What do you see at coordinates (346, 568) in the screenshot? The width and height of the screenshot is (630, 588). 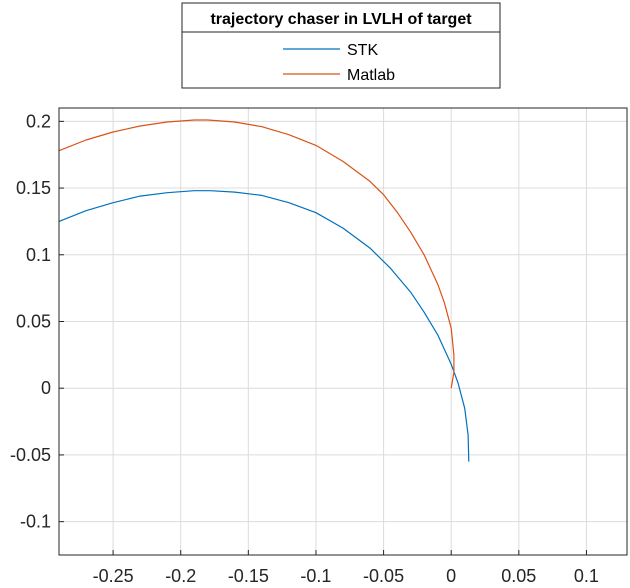 I see `x-axis-ticks: -0.25 -0.2 -0.15 -0.1 -0.05 0 0.05 0.1` at bounding box center [346, 568].